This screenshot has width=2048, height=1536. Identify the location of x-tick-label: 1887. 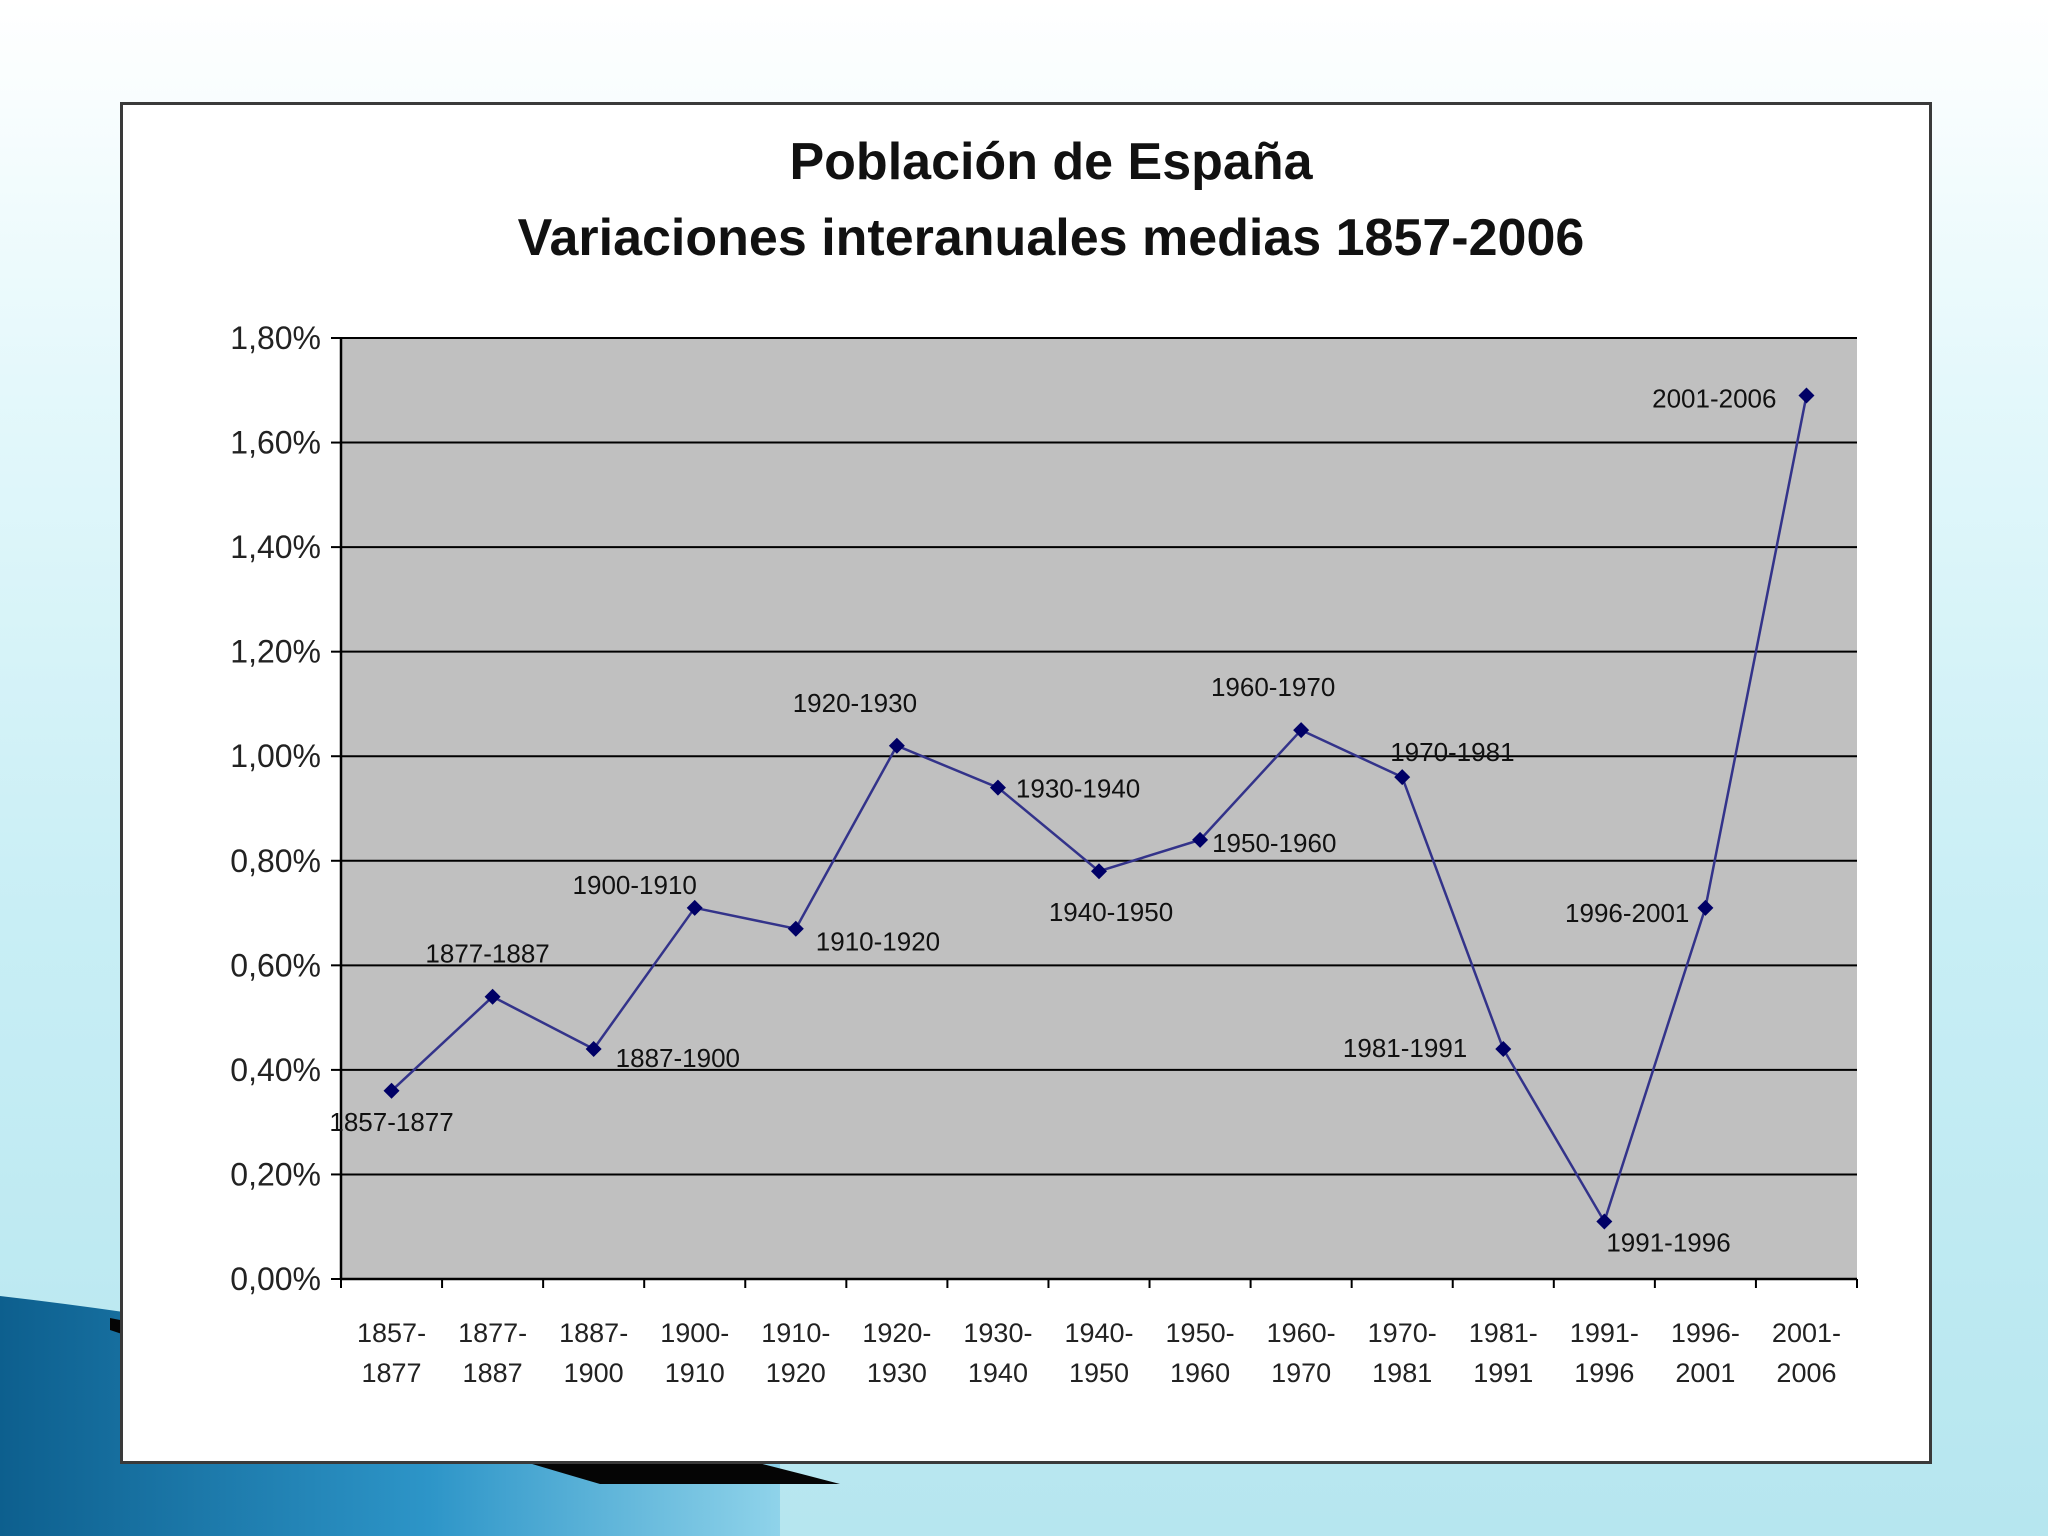
(493, 1373).